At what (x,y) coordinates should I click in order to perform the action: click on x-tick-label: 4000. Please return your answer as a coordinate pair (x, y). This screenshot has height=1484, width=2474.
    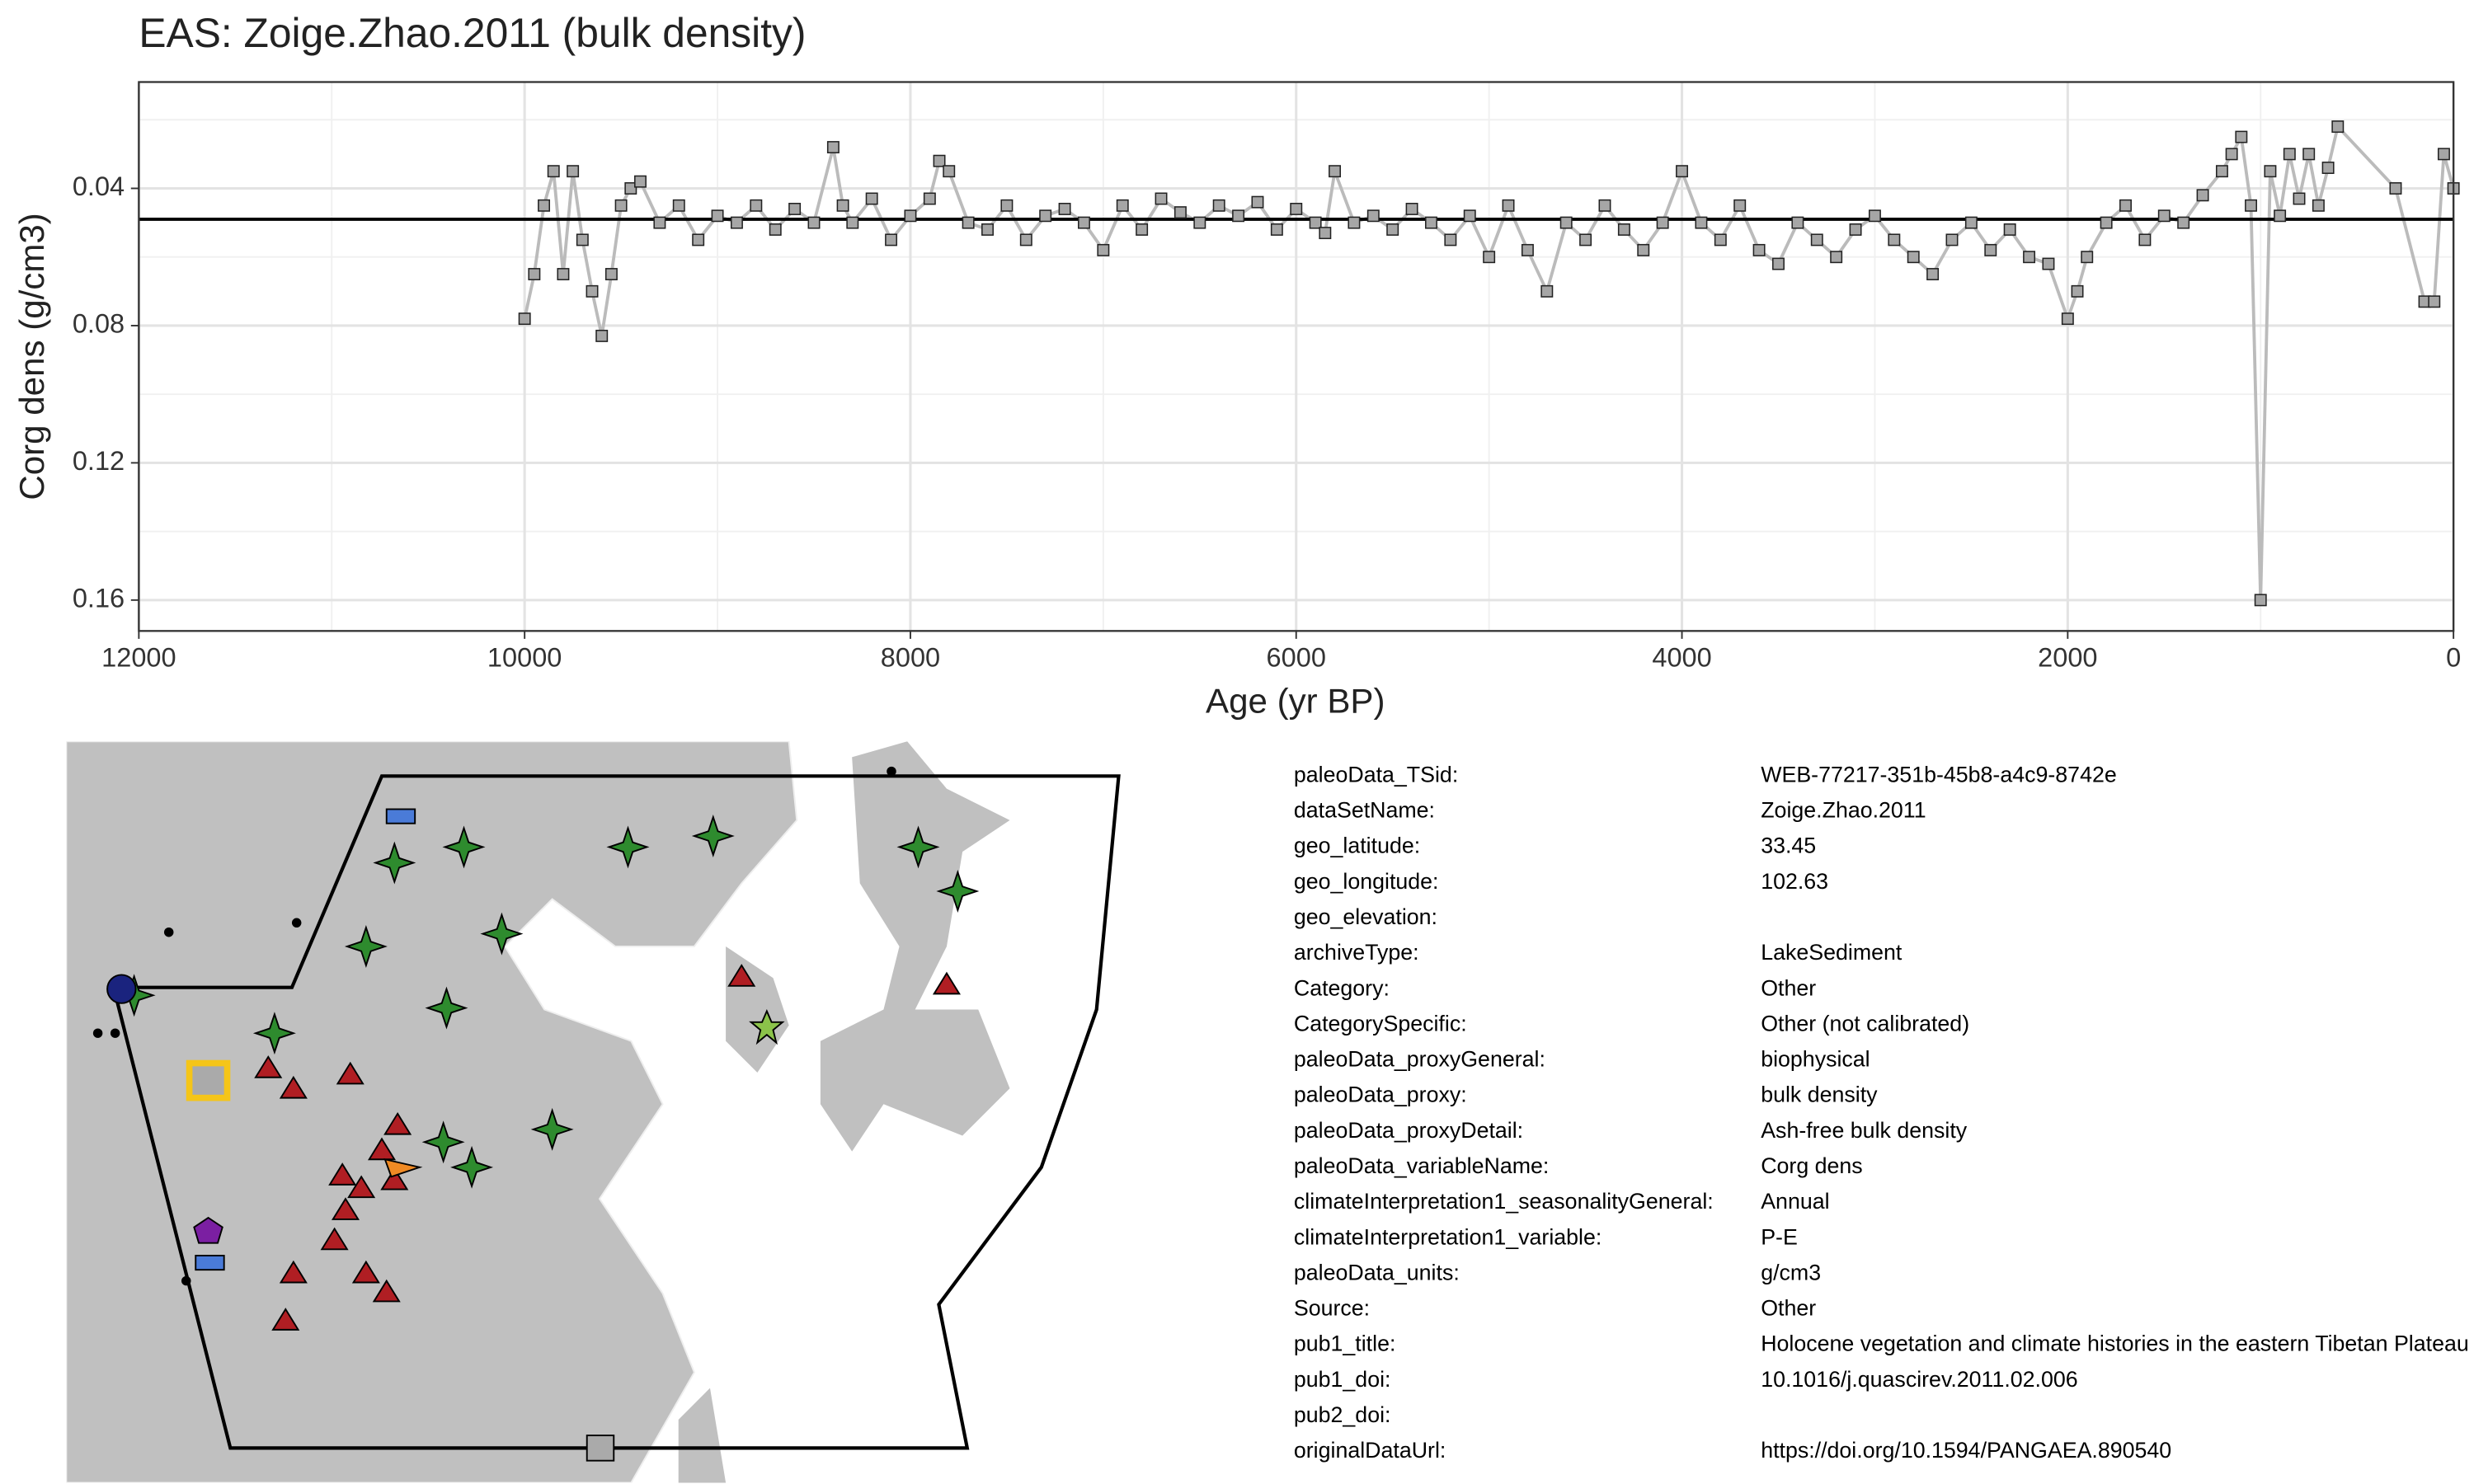
    Looking at the image, I should click on (1681, 657).